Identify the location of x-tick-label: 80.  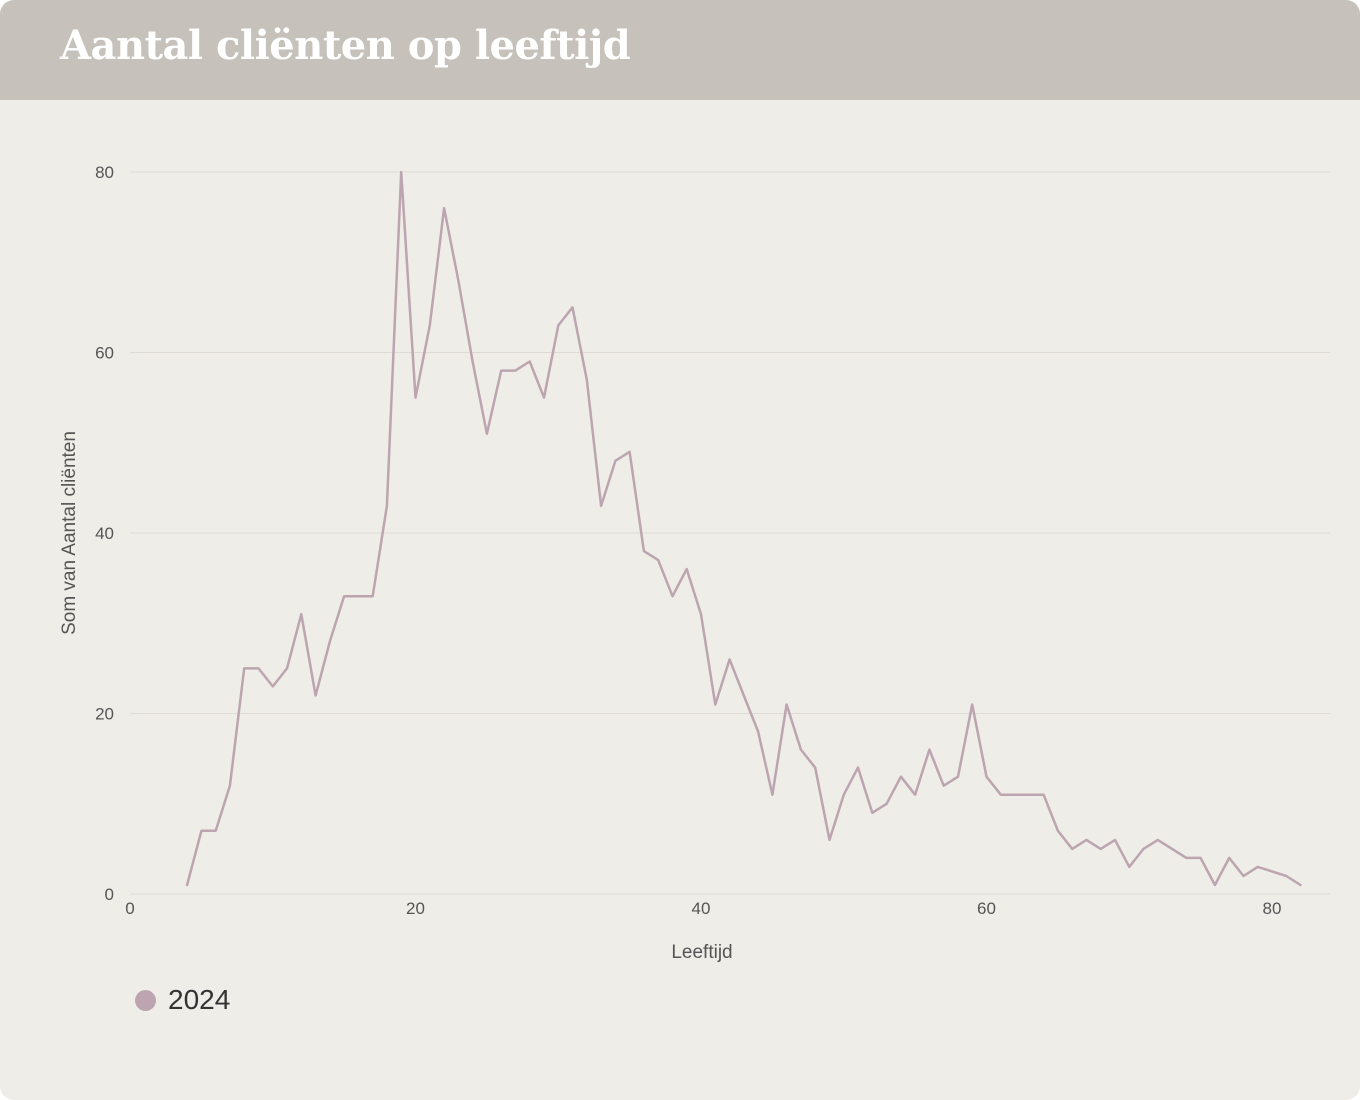
(1272, 908).